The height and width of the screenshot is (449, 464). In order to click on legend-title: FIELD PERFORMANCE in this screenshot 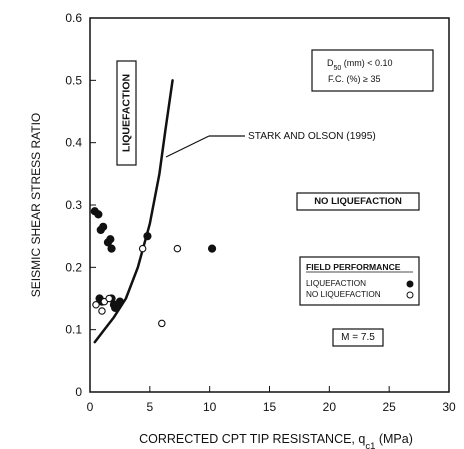, I will do `click(353, 267)`.